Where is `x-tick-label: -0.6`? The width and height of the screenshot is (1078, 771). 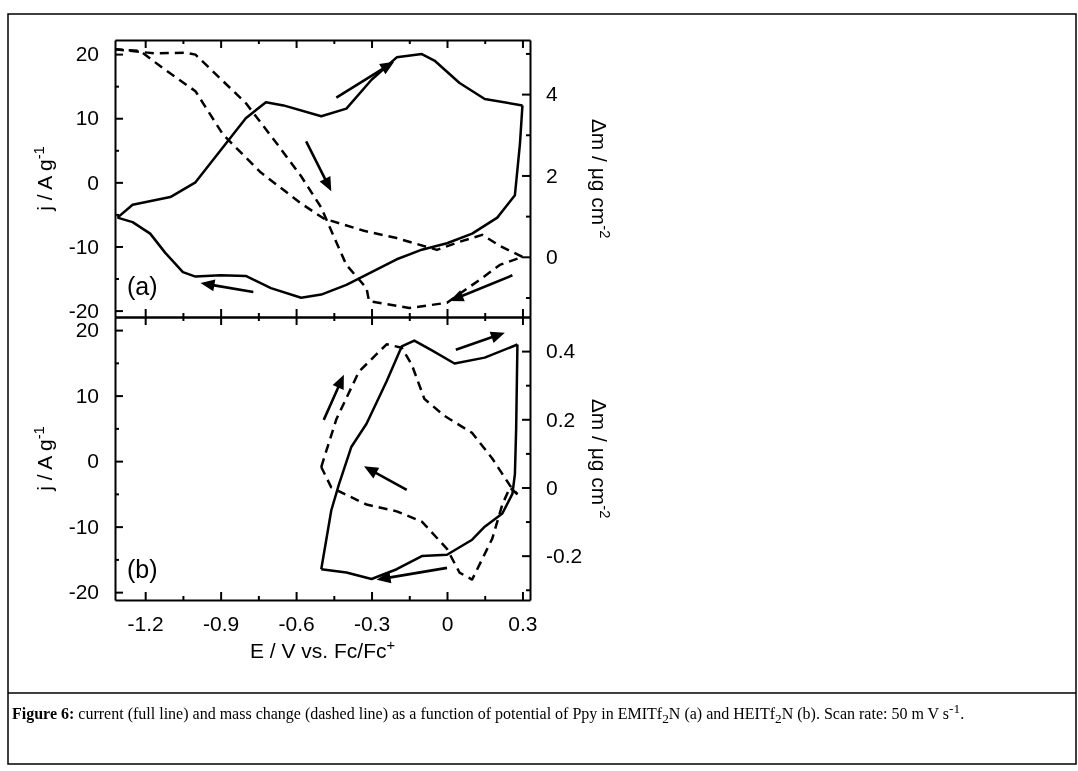 x-tick-label: -0.6 is located at coordinates (296, 623).